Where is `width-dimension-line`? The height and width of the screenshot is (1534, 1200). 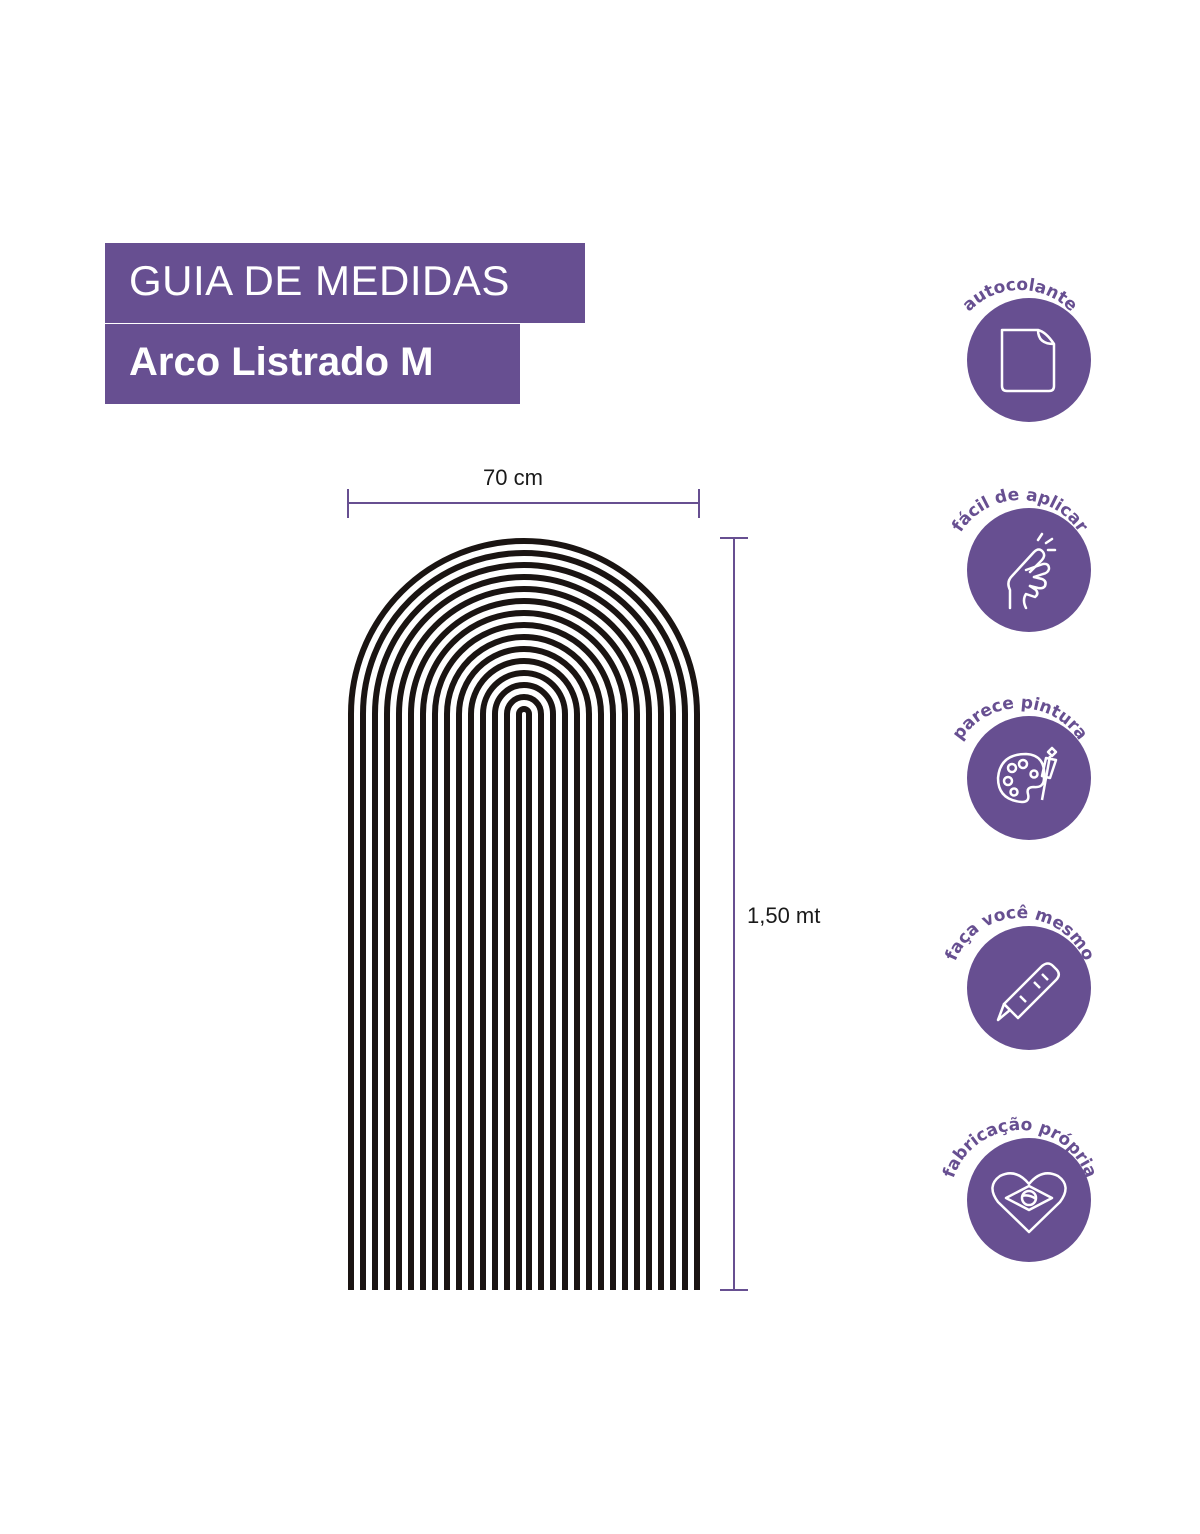
width-dimension-line is located at coordinates (523, 503).